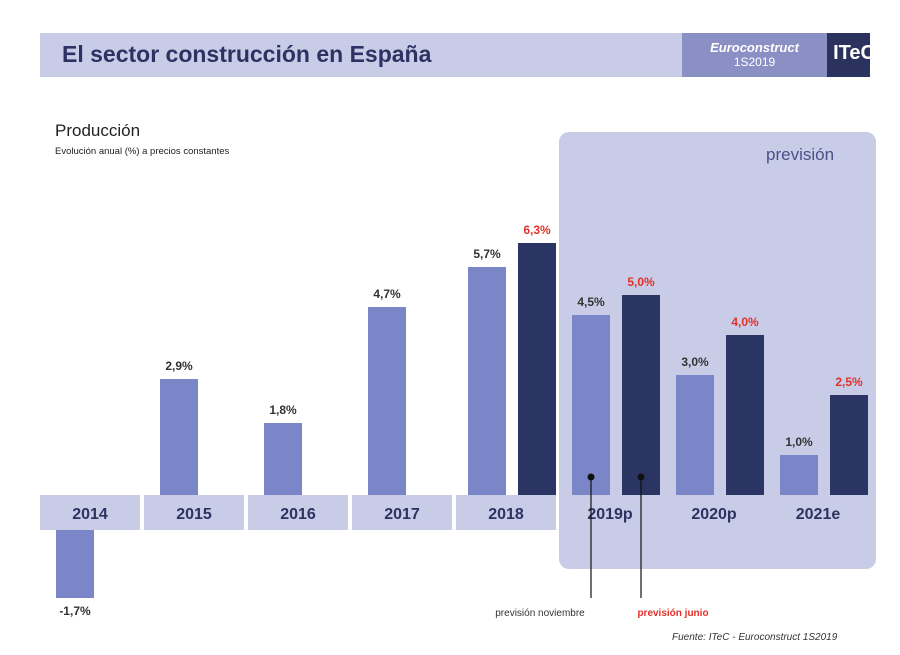 This screenshot has height=655, width=900. Describe the element at coordinates (537, 230) in the screenshot. I see `data-label-junio: 6,3%` at that location.